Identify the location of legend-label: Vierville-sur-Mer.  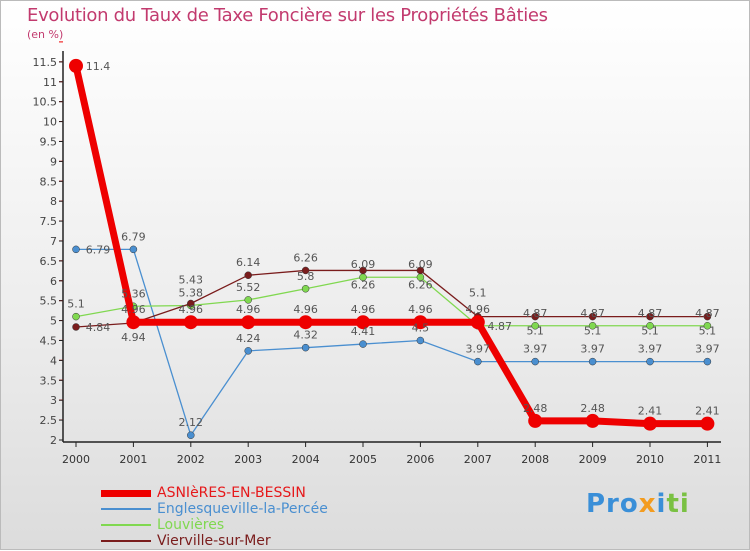
(214, 541).